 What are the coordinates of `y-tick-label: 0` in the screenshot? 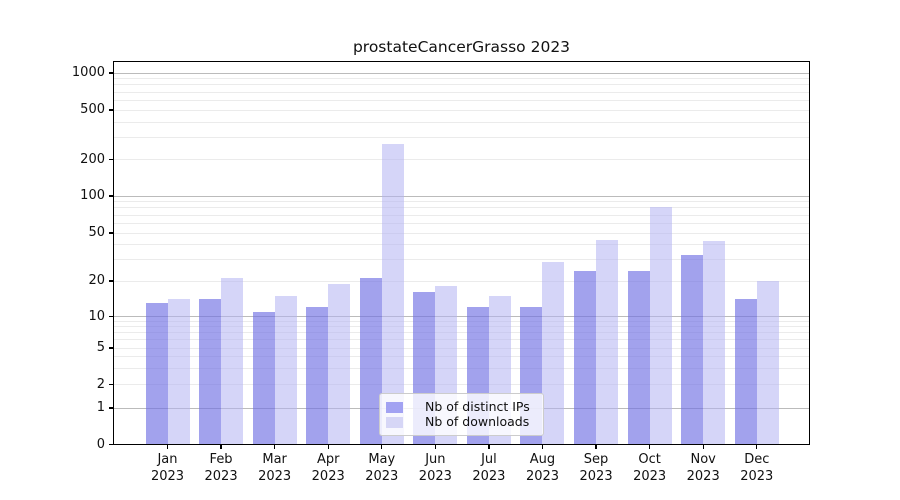 It's located at (100, 444).